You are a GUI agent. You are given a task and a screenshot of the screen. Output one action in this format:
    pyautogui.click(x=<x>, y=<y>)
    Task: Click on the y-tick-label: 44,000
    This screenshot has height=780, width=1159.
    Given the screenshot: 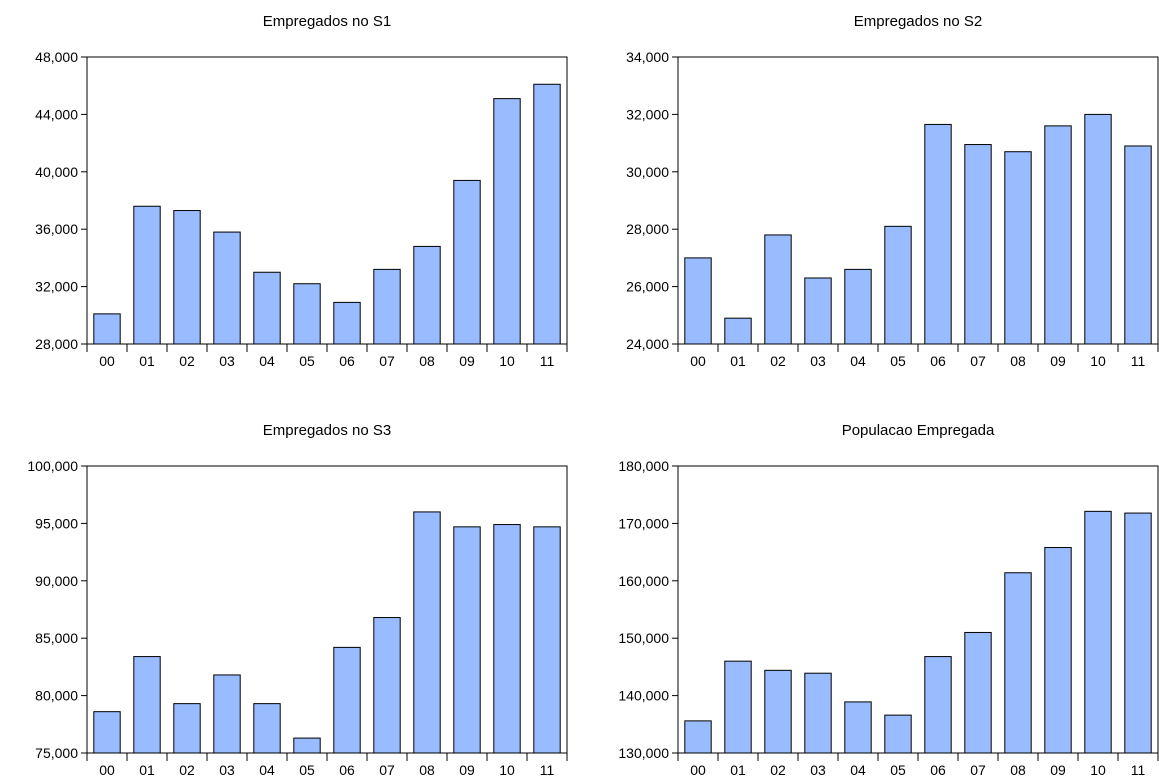 What is the action you would take?
    pyautogui.click(x=56, y=114)
    